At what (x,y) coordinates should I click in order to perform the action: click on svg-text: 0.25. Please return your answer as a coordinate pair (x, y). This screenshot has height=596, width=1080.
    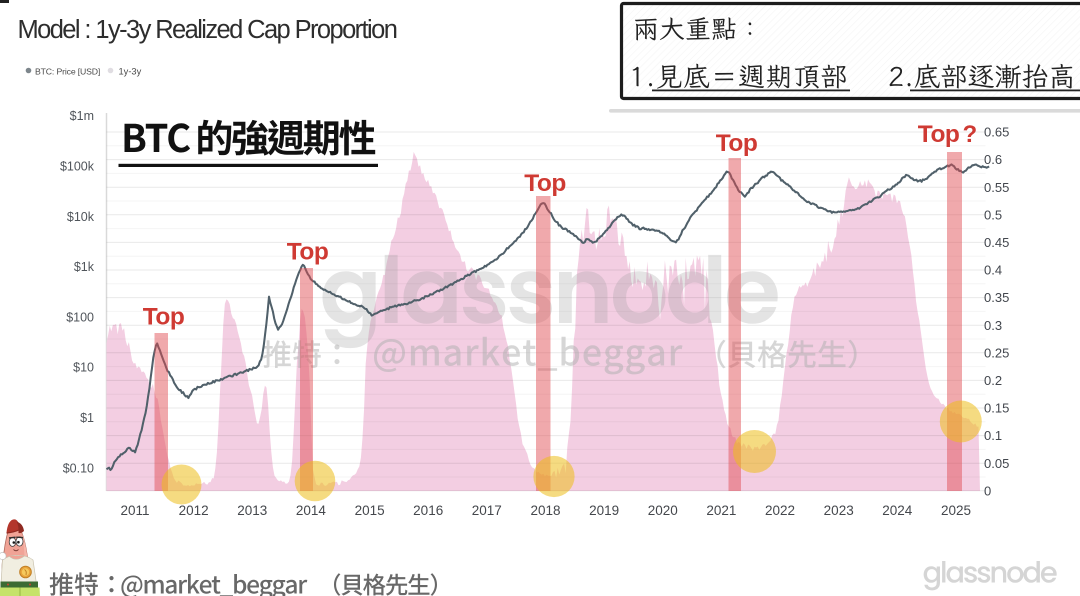
    Looking at the image, I should click on (996, 352).